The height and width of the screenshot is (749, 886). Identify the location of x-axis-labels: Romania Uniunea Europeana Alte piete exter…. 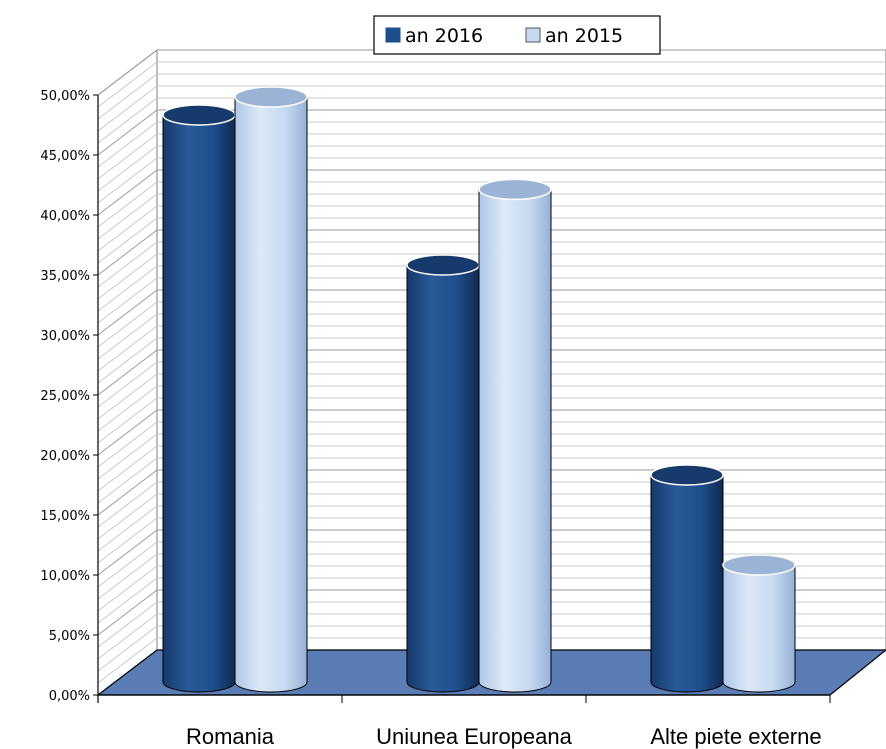
(504, 736).